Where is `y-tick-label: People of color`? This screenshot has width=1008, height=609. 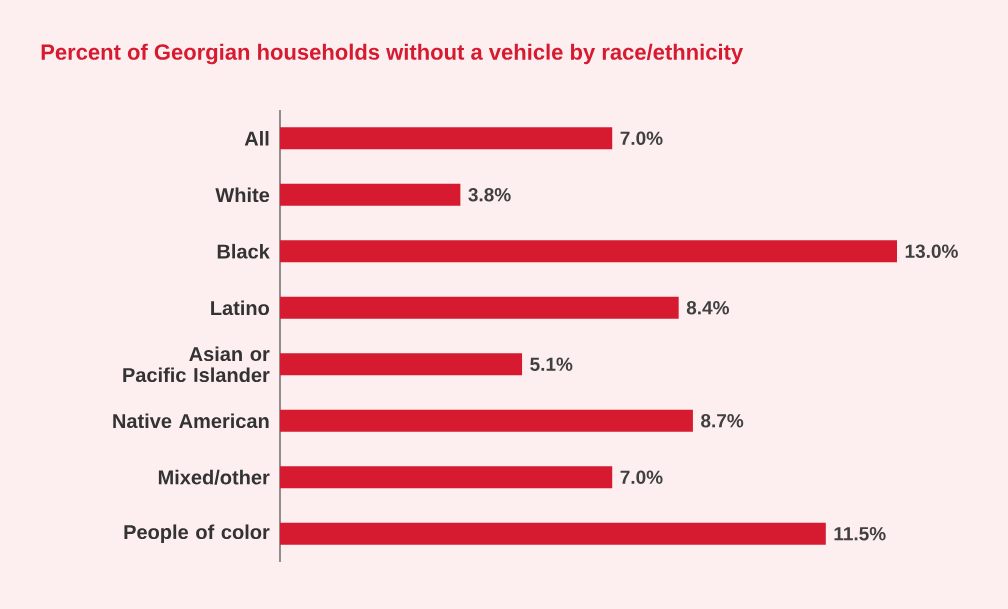
y-tick-label: People of color is located at coordinates (197, 534).